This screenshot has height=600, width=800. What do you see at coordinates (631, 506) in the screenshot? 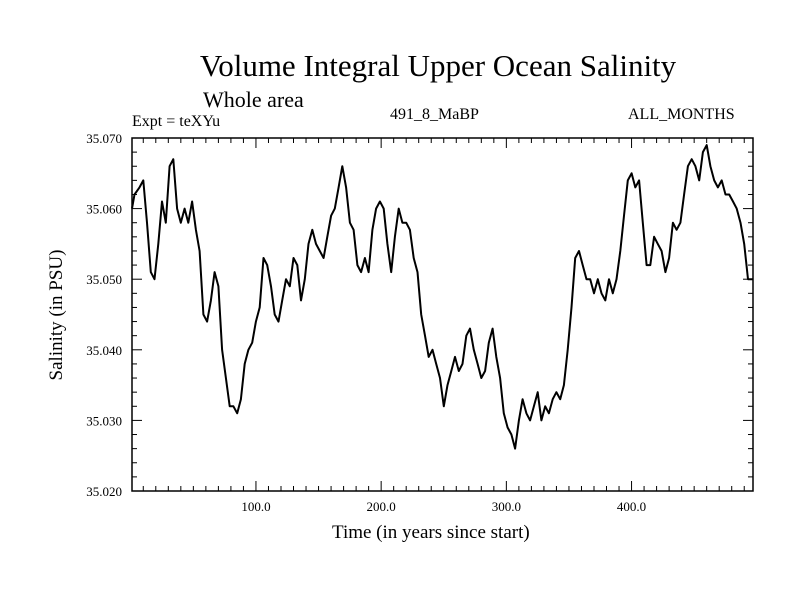
I see `x-tick-label: 400.0` at bounding box center [631, 506].